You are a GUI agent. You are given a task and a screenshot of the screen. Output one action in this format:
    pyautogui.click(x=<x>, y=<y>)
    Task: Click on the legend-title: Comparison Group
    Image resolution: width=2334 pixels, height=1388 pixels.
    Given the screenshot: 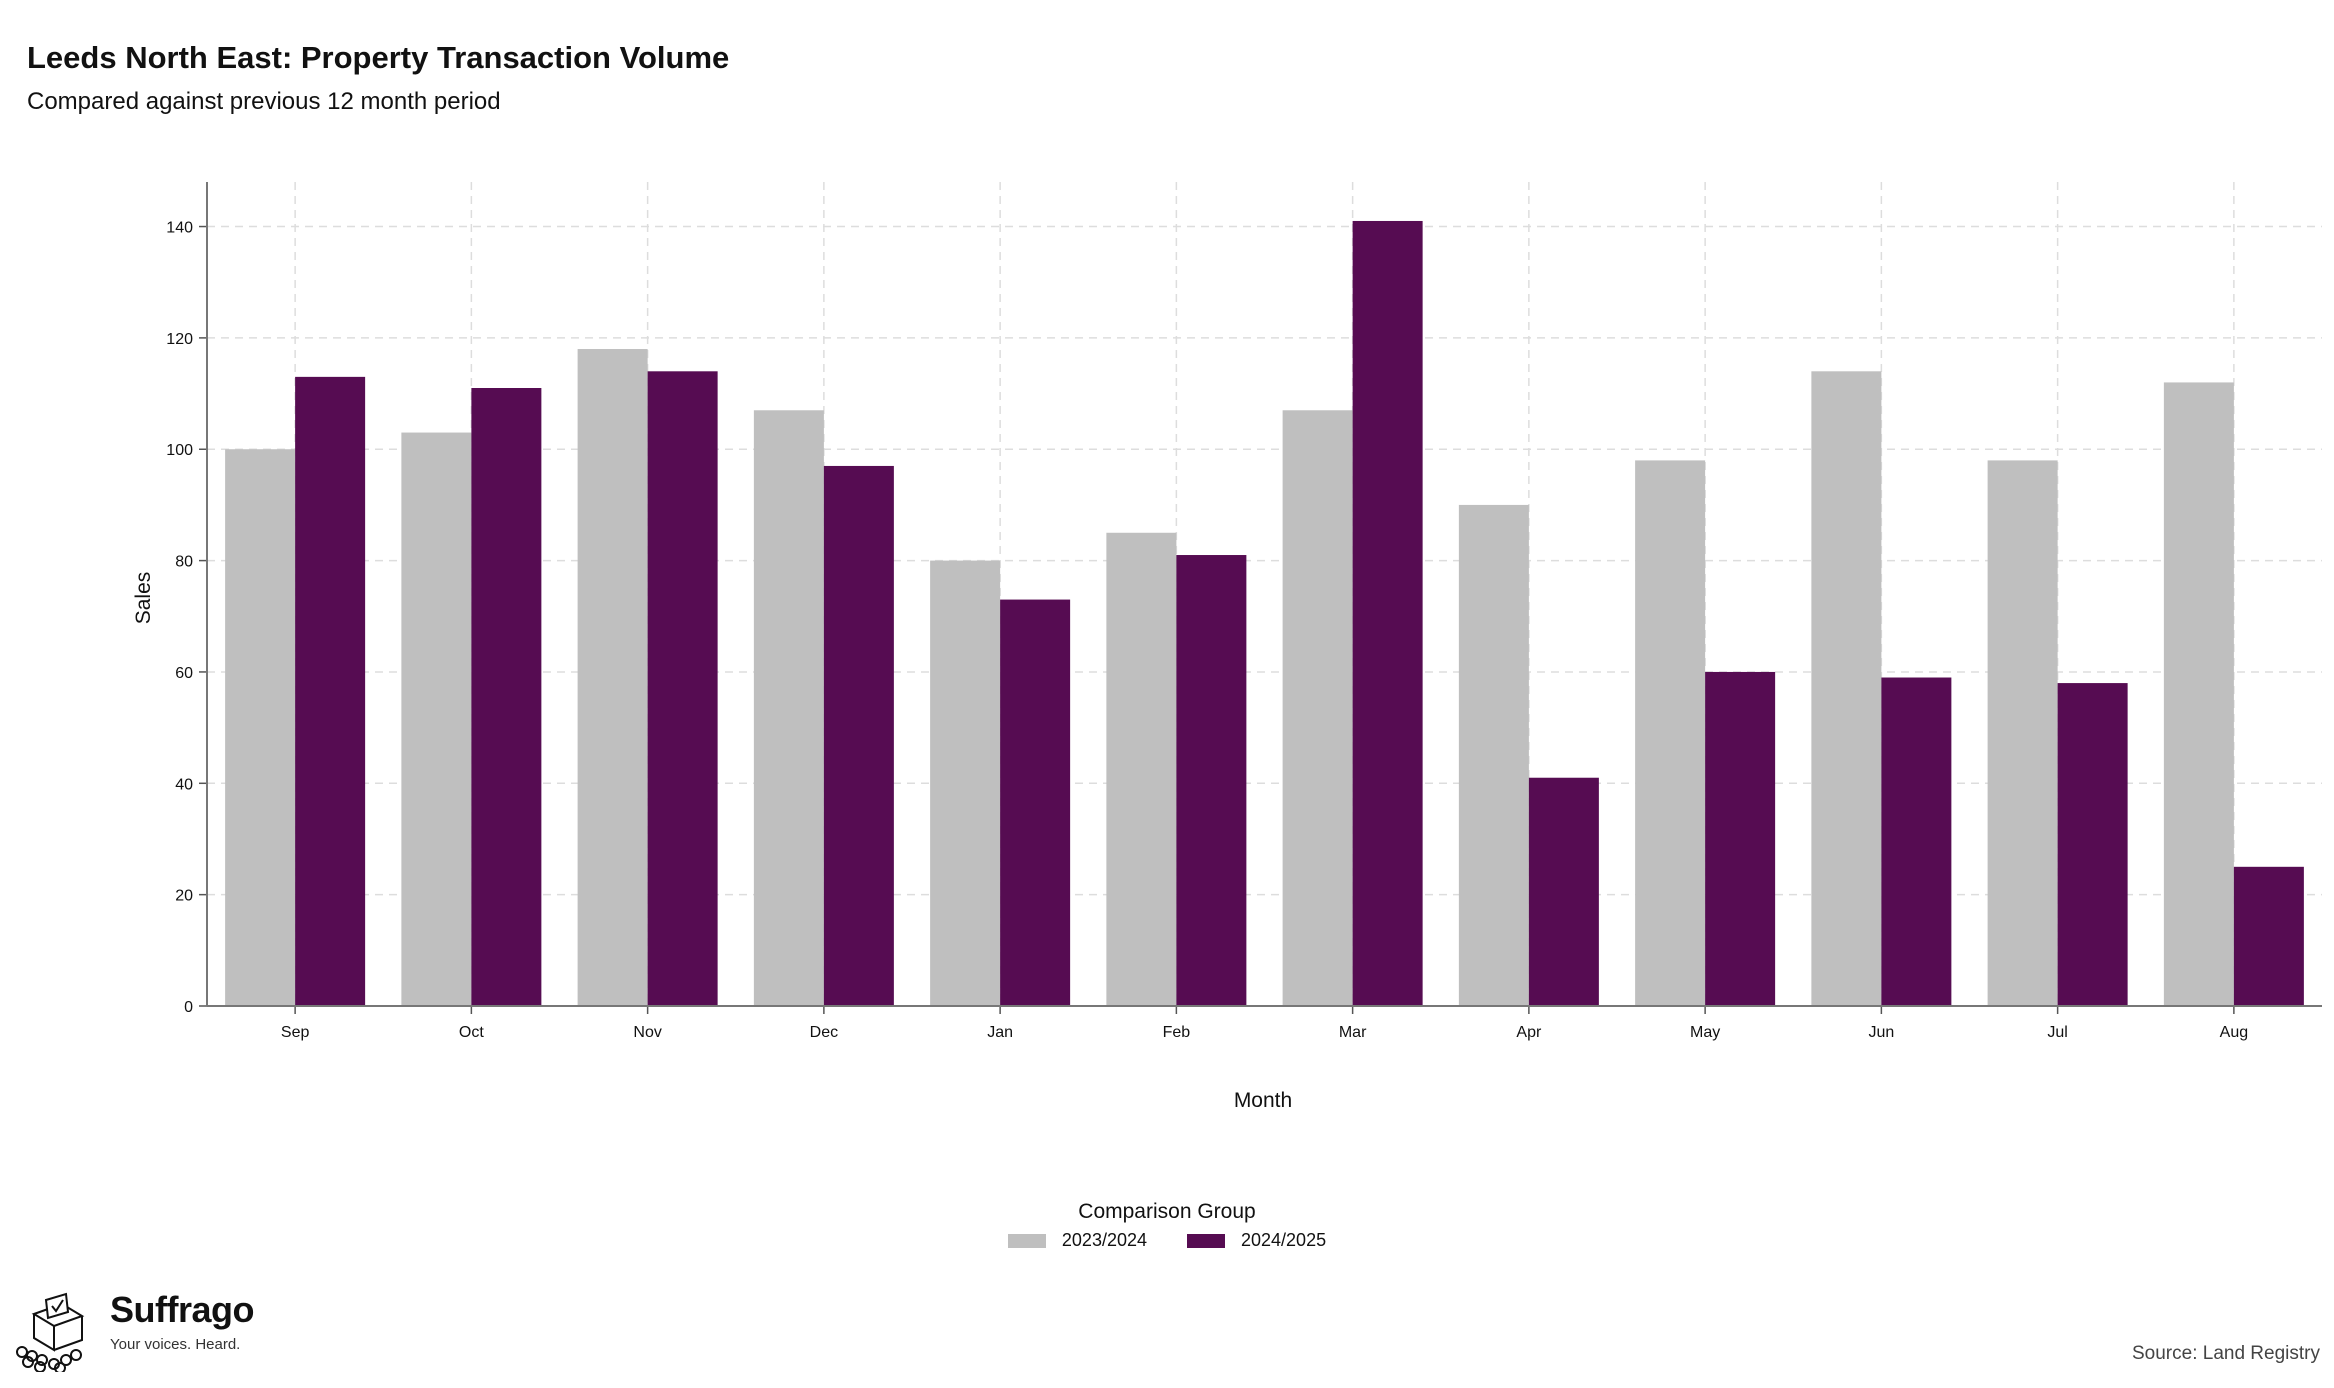 What is the action you would take?
    pyautogui.click(x=1167, y=1211)
    